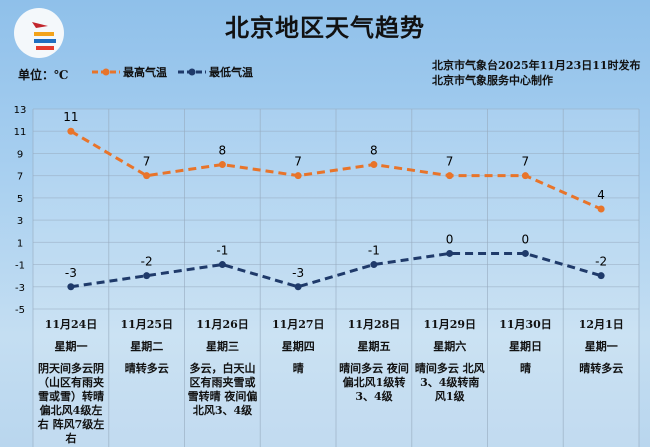  Describe the element at coordinates (43, 75) in the screenshot. I see `unit-label: 单位：℃` at that location.